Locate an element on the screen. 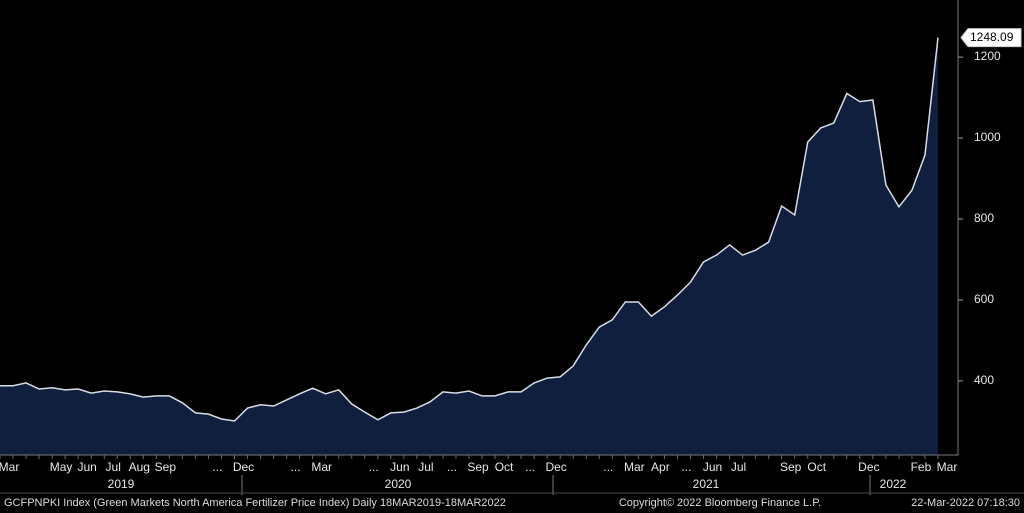  year-label: 2021 is located at coordinates (706, 484).